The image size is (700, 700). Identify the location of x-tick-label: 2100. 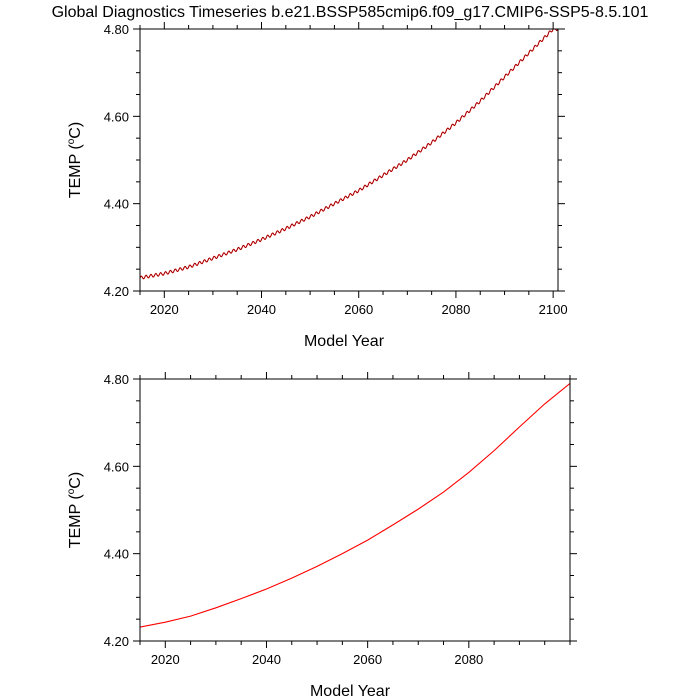
(553, 309).